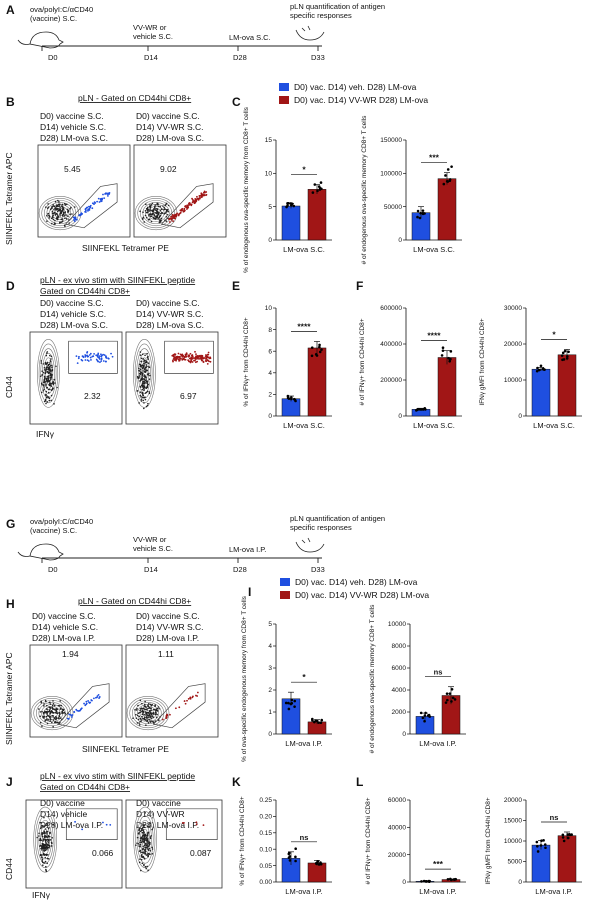  What do you see at coordinates (317, 872) in the screenshot?
I see `bar-vv-wr` at bounding box center [317, 872].